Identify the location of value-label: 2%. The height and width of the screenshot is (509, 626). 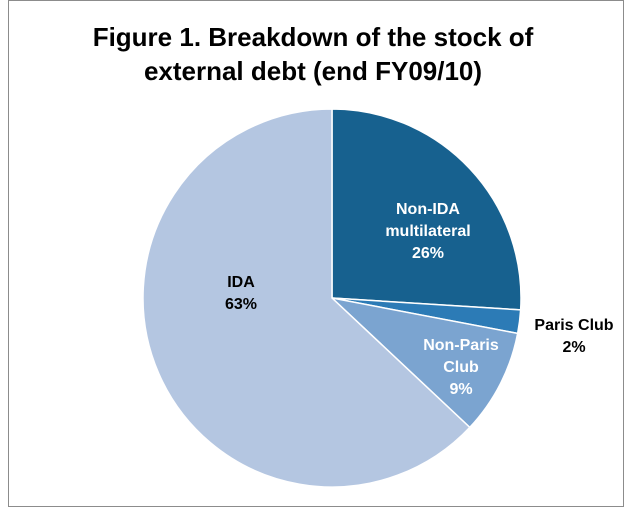
(574, 347).